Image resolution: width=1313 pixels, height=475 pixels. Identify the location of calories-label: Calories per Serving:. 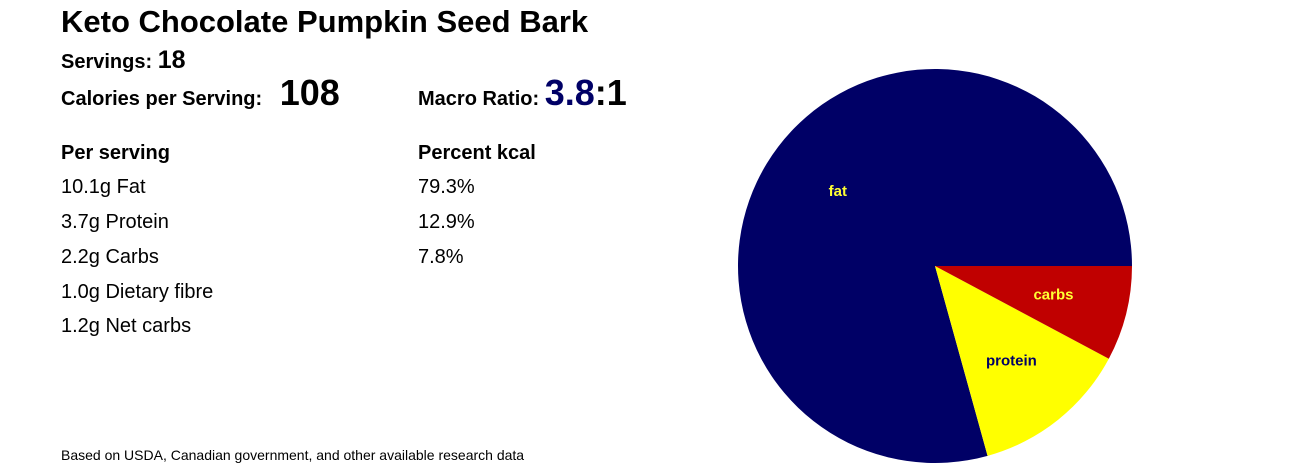
(162, 99).